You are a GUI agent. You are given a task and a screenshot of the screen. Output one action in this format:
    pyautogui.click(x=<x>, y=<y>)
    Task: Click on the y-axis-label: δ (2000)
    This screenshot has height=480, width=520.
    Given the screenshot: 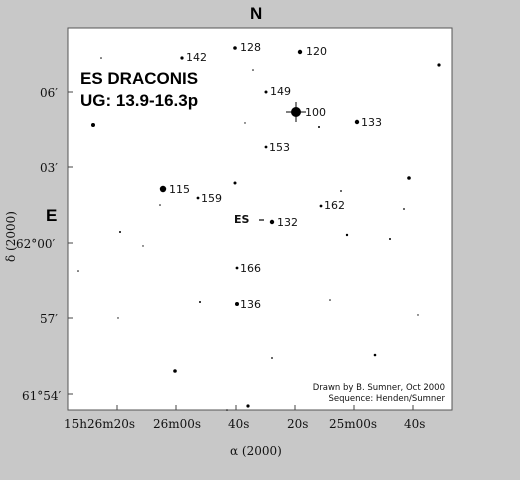 What is the action you would take?
    pyautogui.click(x=11, y=236)
    